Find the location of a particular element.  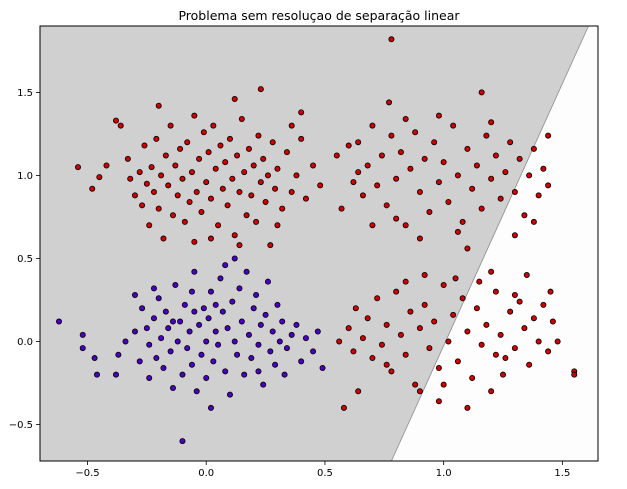

y-tick-label: 1.5 is located at coordinates (25, 93).